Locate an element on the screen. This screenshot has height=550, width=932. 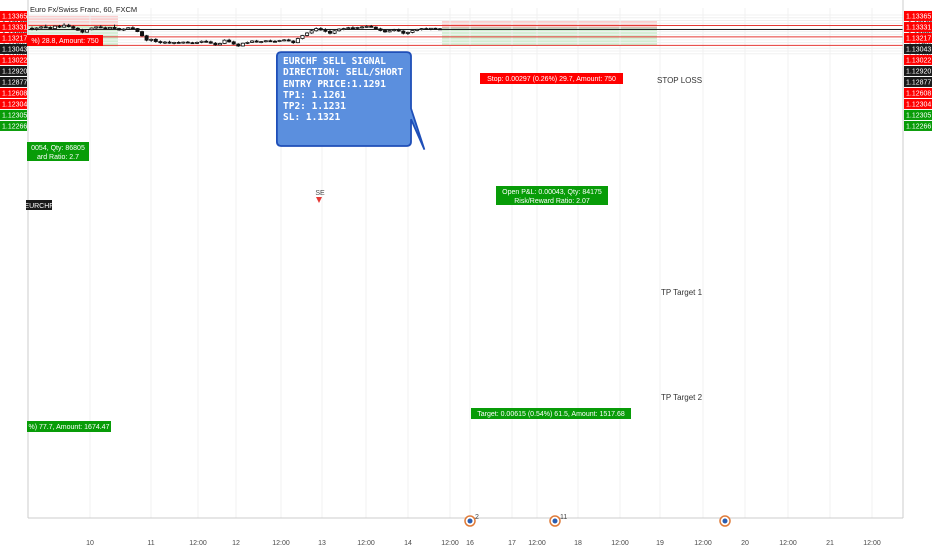
tp2-label: TP Target 2 is located at coordinates (682, 397).